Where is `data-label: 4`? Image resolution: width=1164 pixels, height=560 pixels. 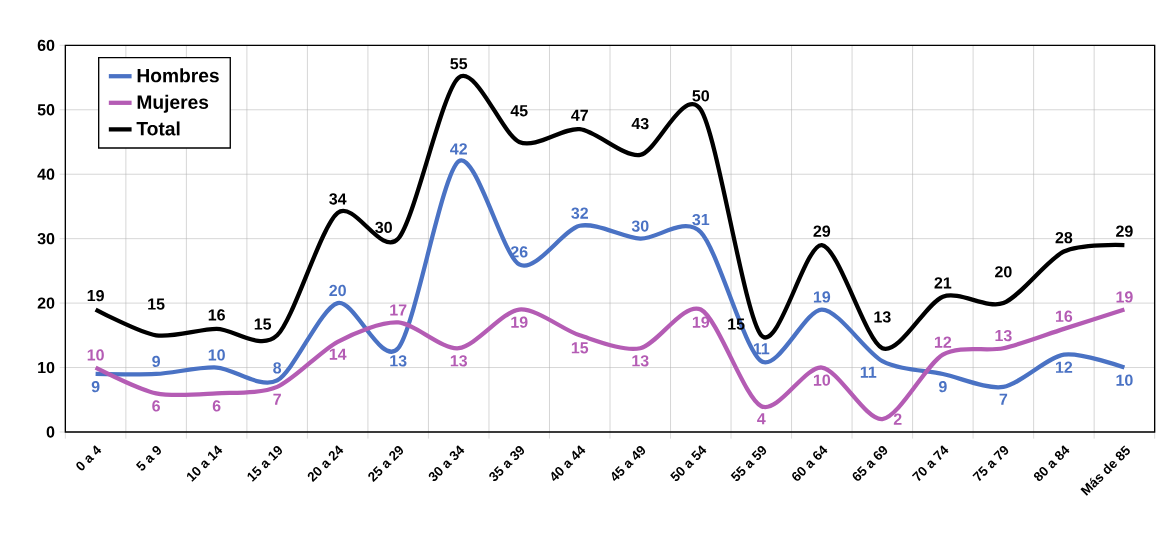
data-label: 4 is located at coordinates (761, 419).